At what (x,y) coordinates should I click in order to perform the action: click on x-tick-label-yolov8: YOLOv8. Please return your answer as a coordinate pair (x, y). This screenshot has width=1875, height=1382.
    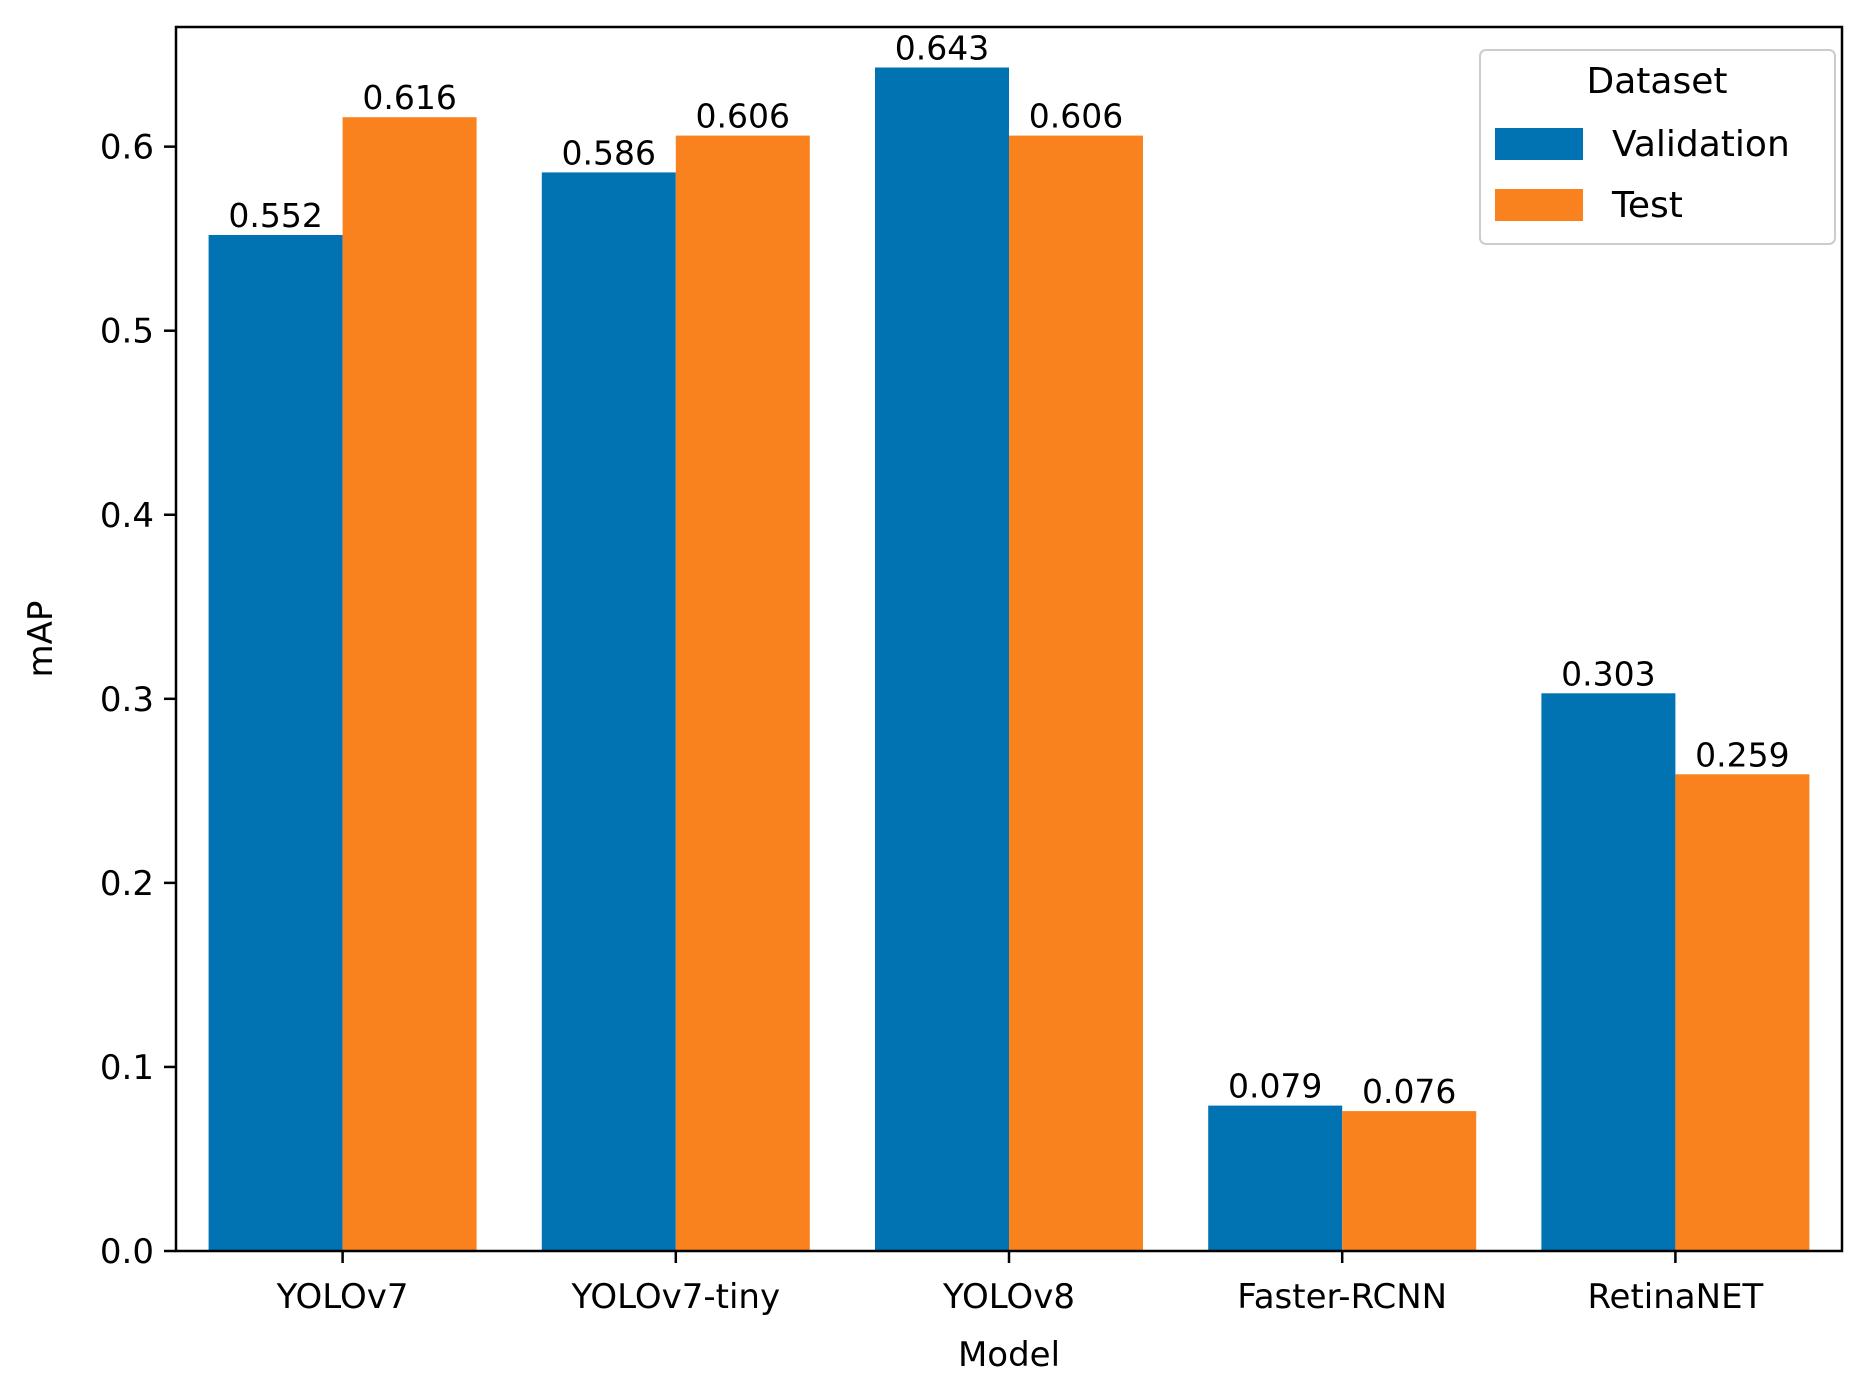
    Looking at the image, I should click on (1008, 1297).